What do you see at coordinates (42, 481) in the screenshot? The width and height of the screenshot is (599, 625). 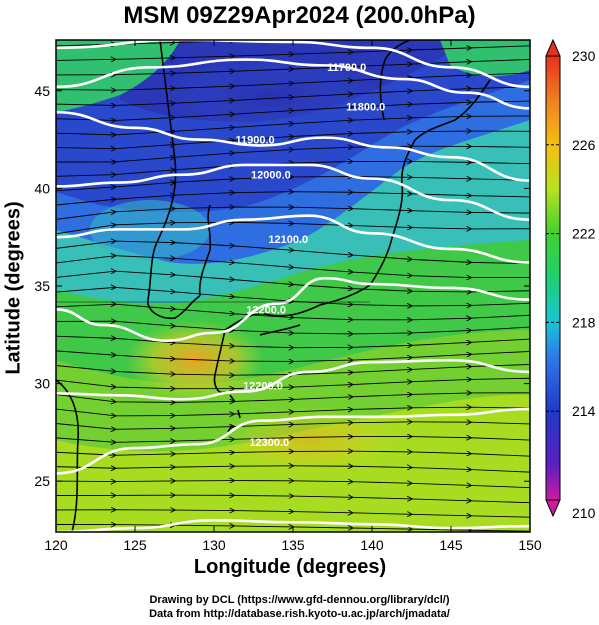 I see `y-tick-label: 25` at bounding box center [42, 481].